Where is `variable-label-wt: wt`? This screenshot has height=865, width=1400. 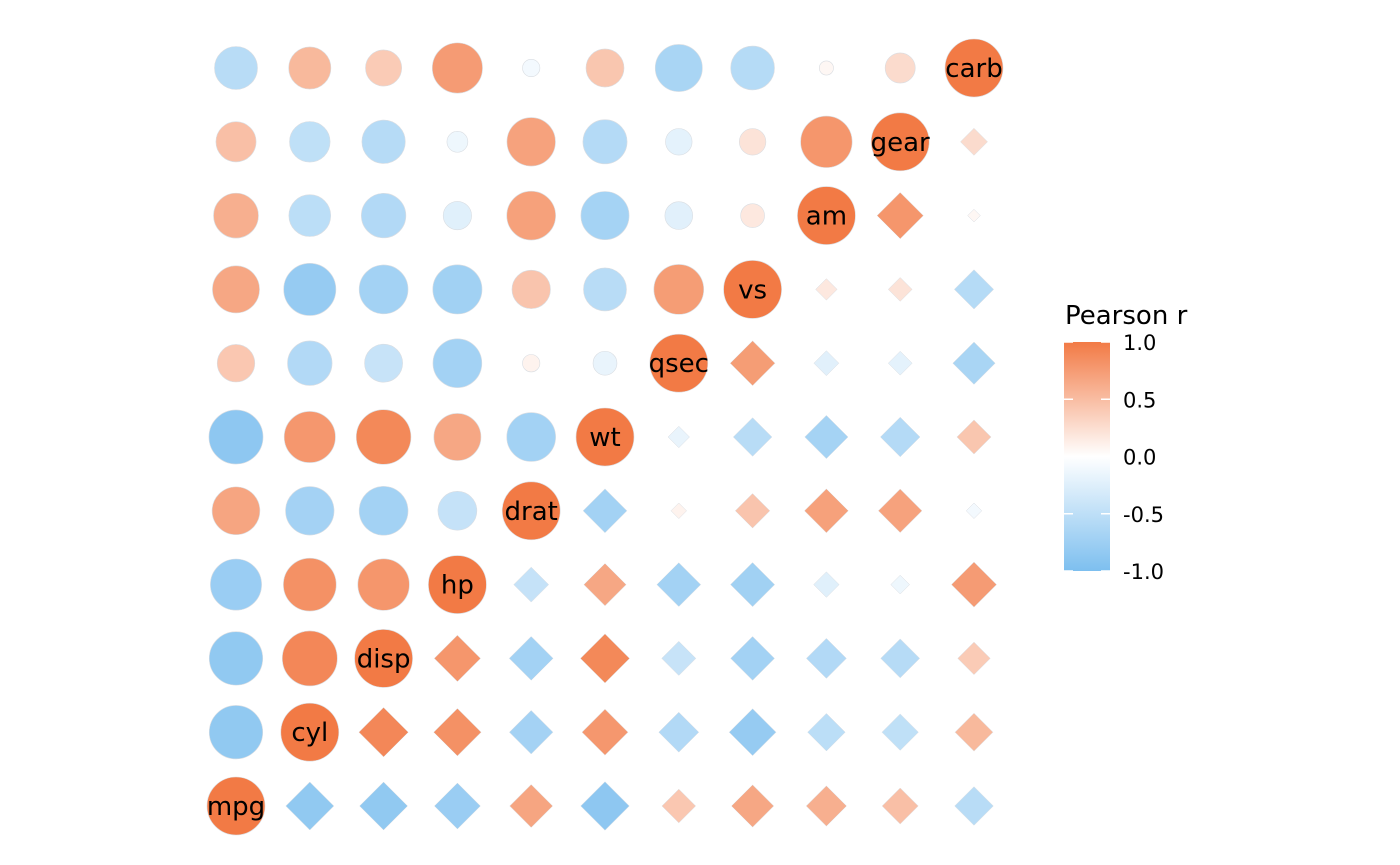 variable-label-wt: wt is located at coordinates (604, 438).